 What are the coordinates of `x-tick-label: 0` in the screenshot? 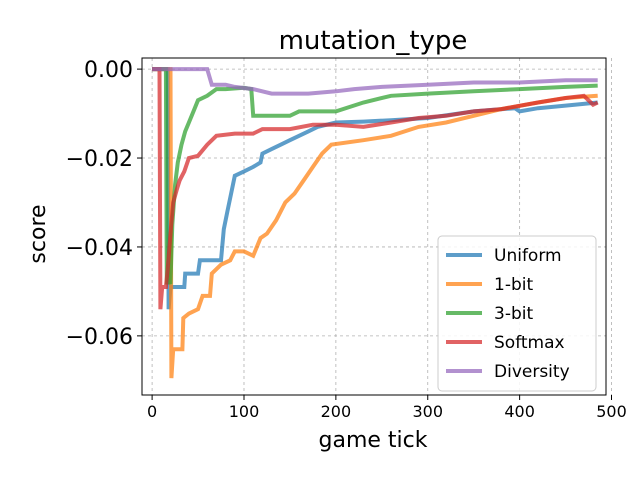 It's located at (152, 411).